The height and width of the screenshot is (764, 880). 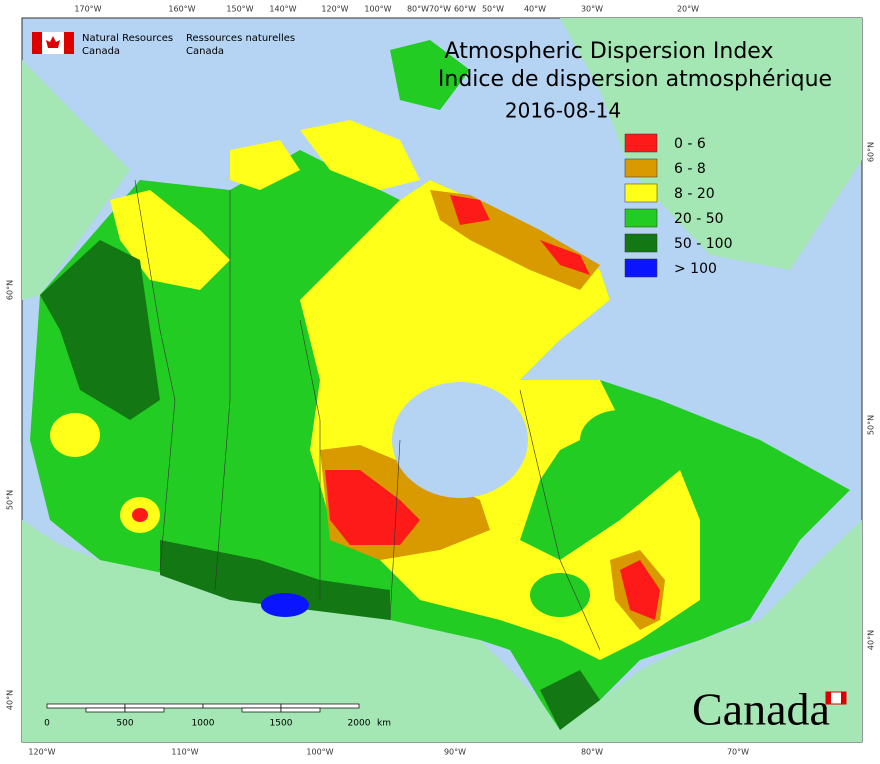 What do you see at coordinates (694, 194) in the screenshot?
I see `legend-label: 8 - 20` at bounding box center [694, 194].